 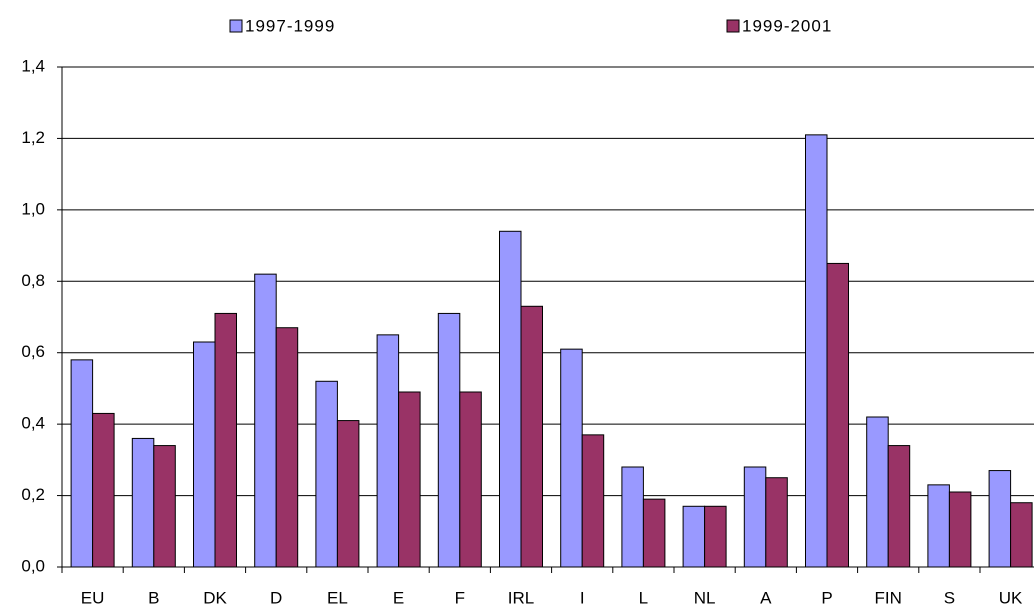 What do you see at coordinates (337, 597) in the screenshot?
I see `x-tick-label: EL` at bounding box center [337, 597].